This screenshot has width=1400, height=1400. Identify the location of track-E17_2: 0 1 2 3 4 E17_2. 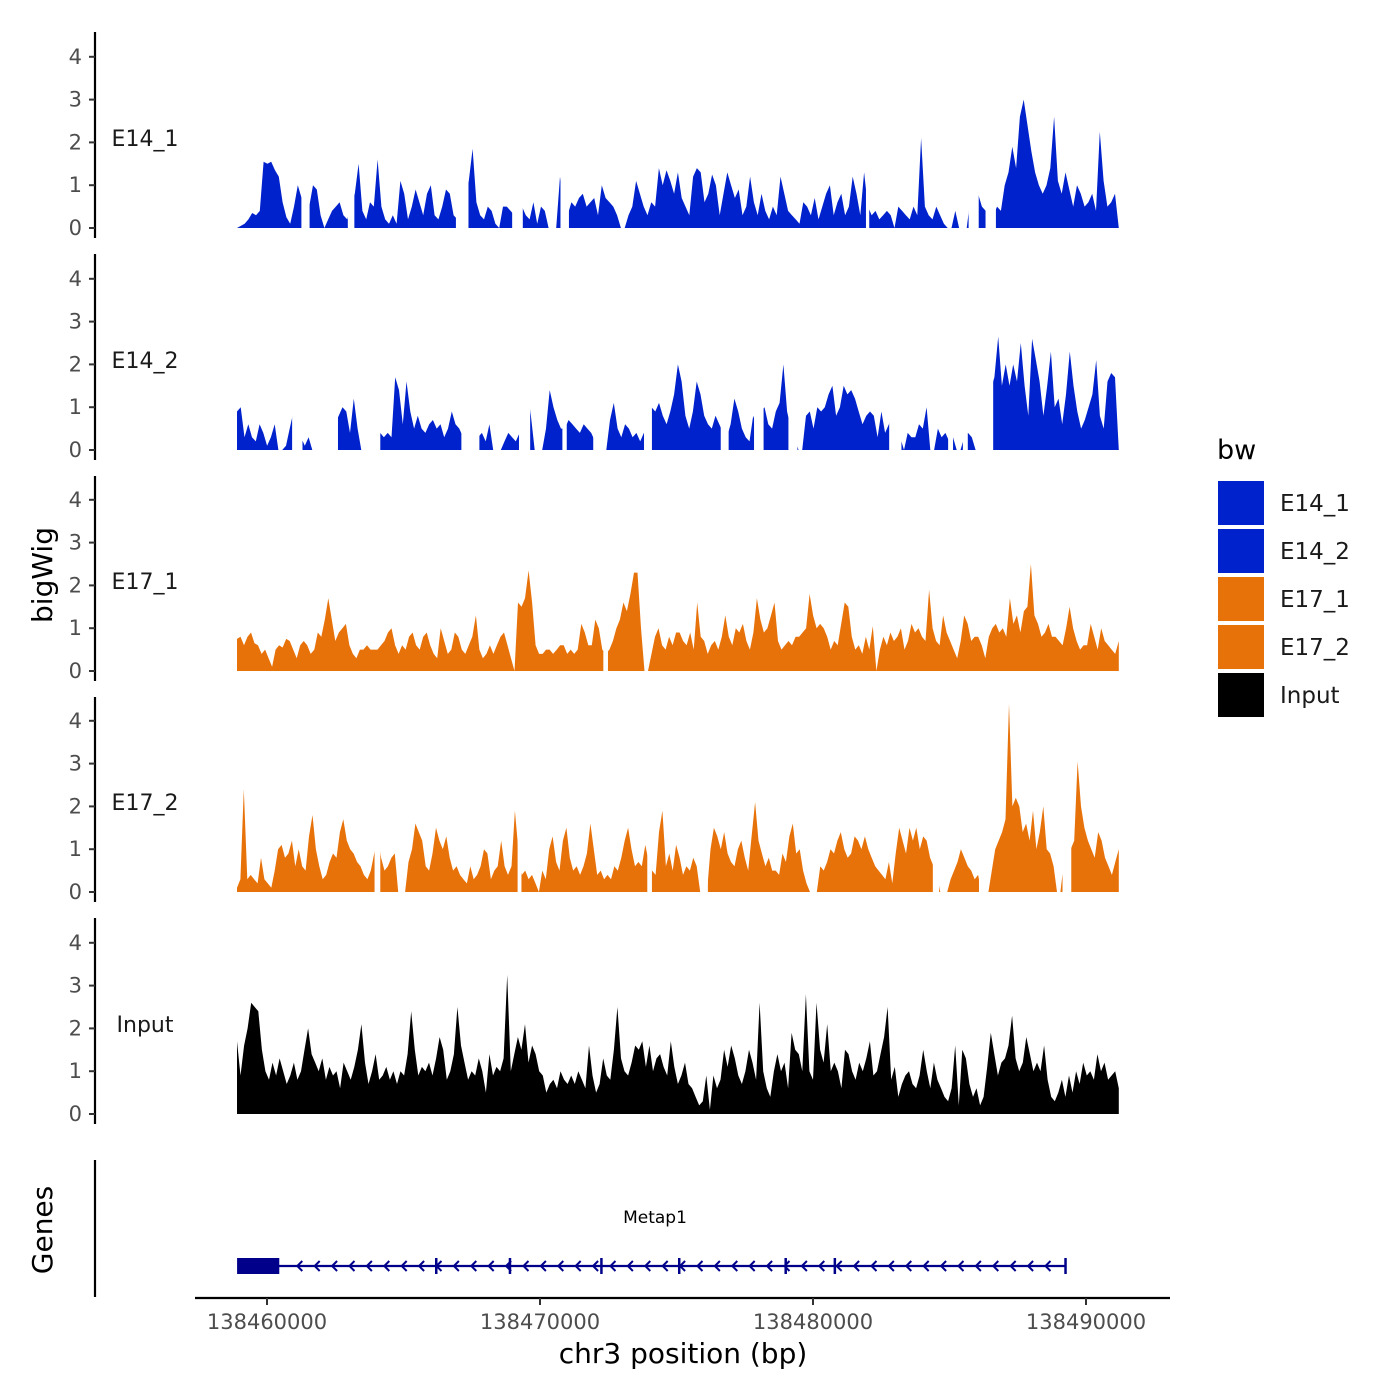
(594, 800).